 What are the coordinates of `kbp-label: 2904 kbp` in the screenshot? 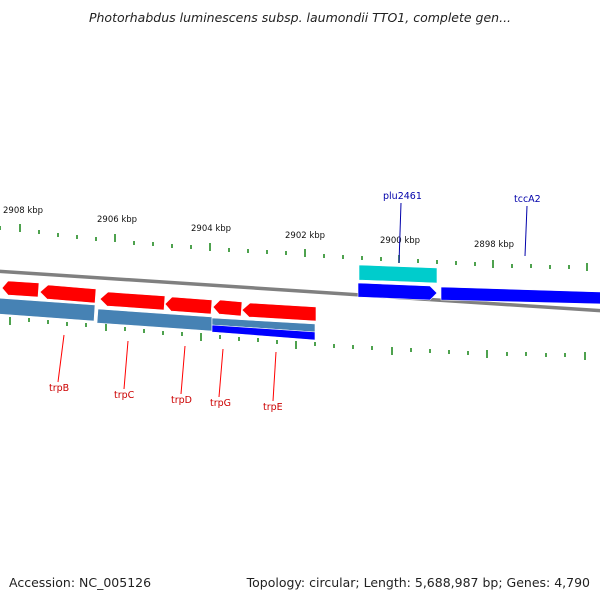 It's located at (211, 229).